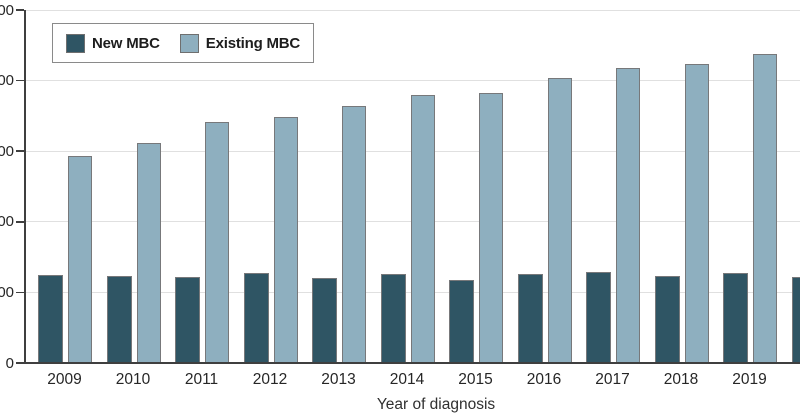 Image resolution: width=800 pixels, height=419 pixels. I want to click on bar-new-mbc-2014, so click(393, 318).